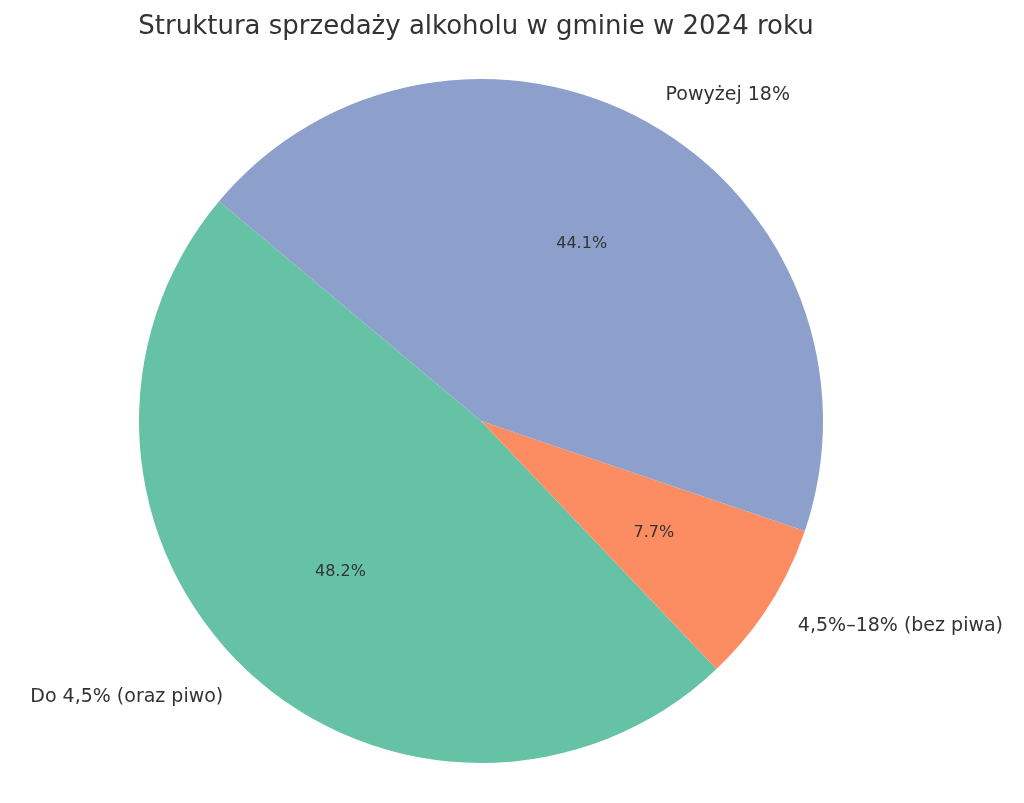  Describe the element at coordinates (654, 532) in the screenshot. I see `data-label: 7.7%` at that location.